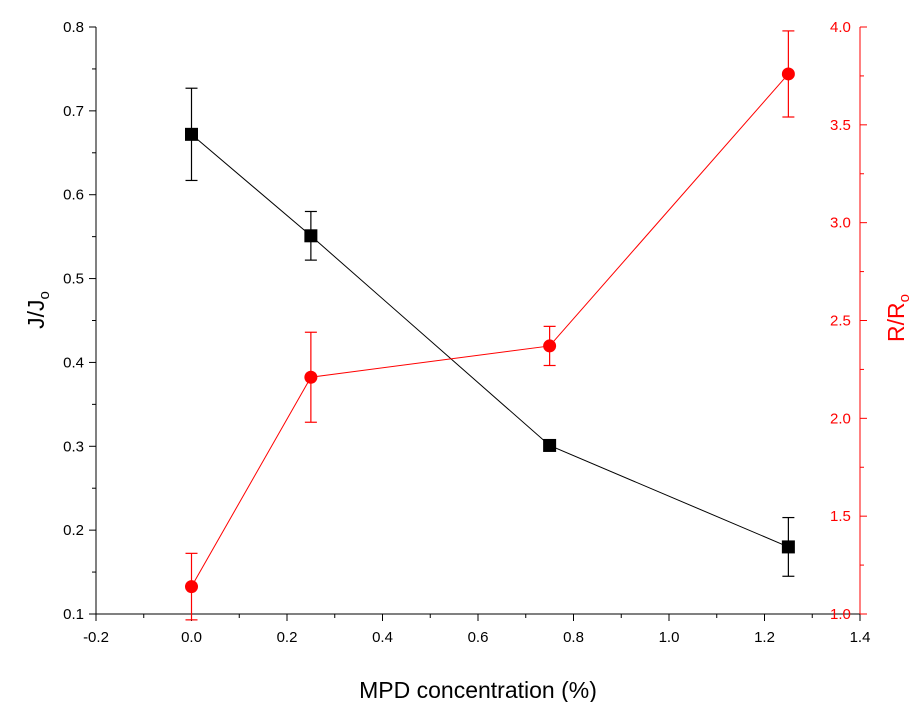  I want to click on right-y-axis-ticks: 1.0 1.5 2.0 2.5 3.0 3.5 4.0, so click(848, 321).